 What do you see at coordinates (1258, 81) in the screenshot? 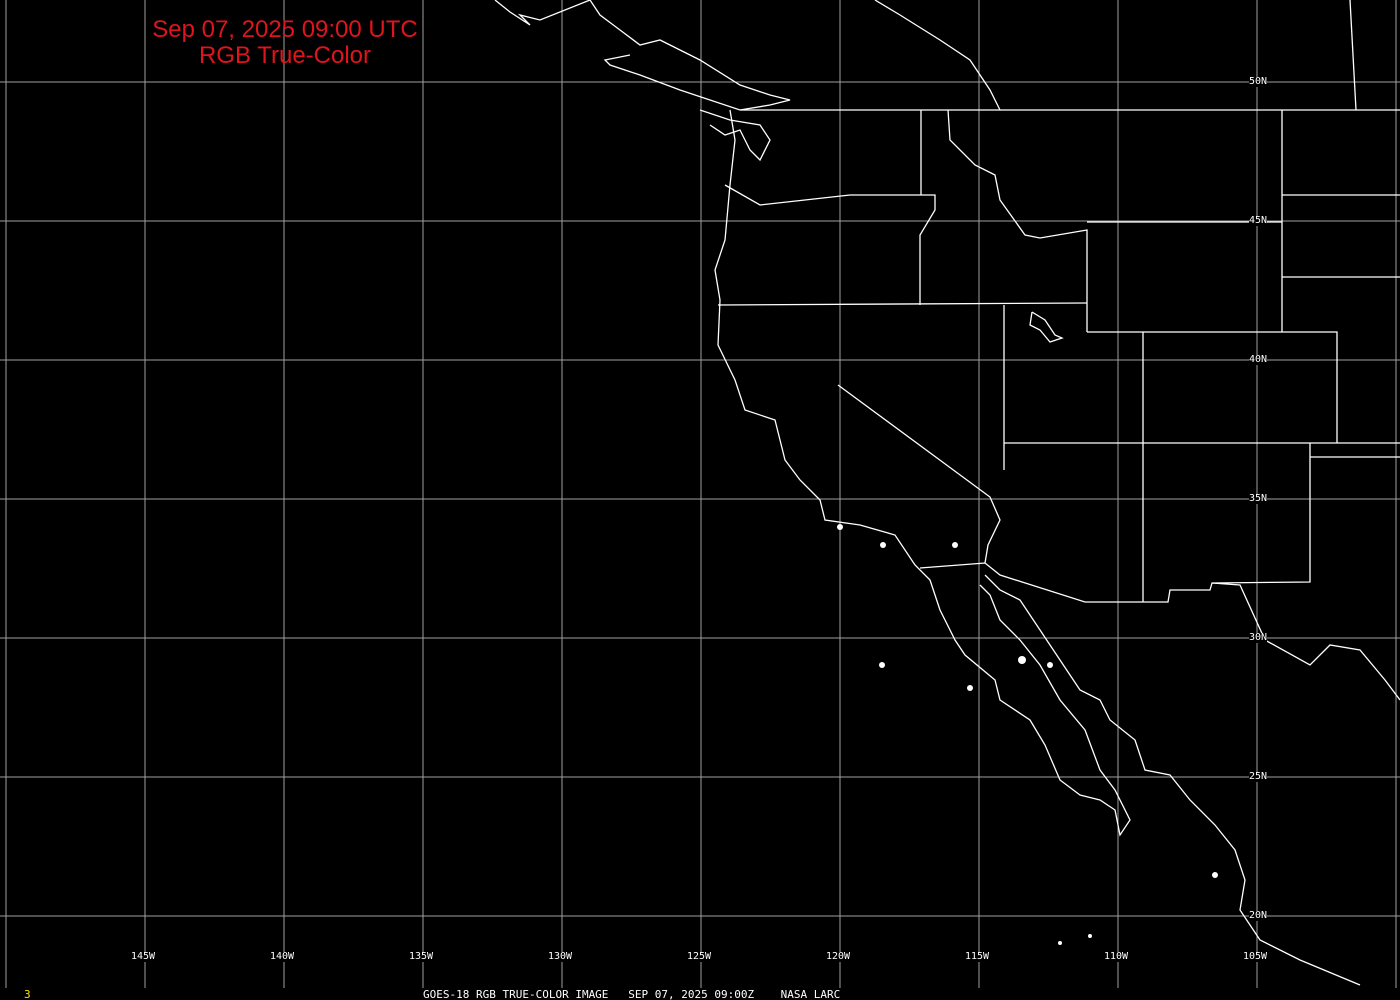
I see `latitude-label: 50N` at bounding box center [1258, 81].